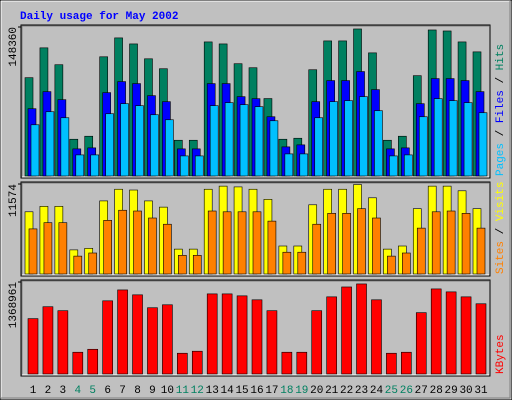 The width and height of the screenshot is (512, 400). Describe the element at coordinates (167, 391) in the screenshot. I see `x-tick-label: 10` at that location.